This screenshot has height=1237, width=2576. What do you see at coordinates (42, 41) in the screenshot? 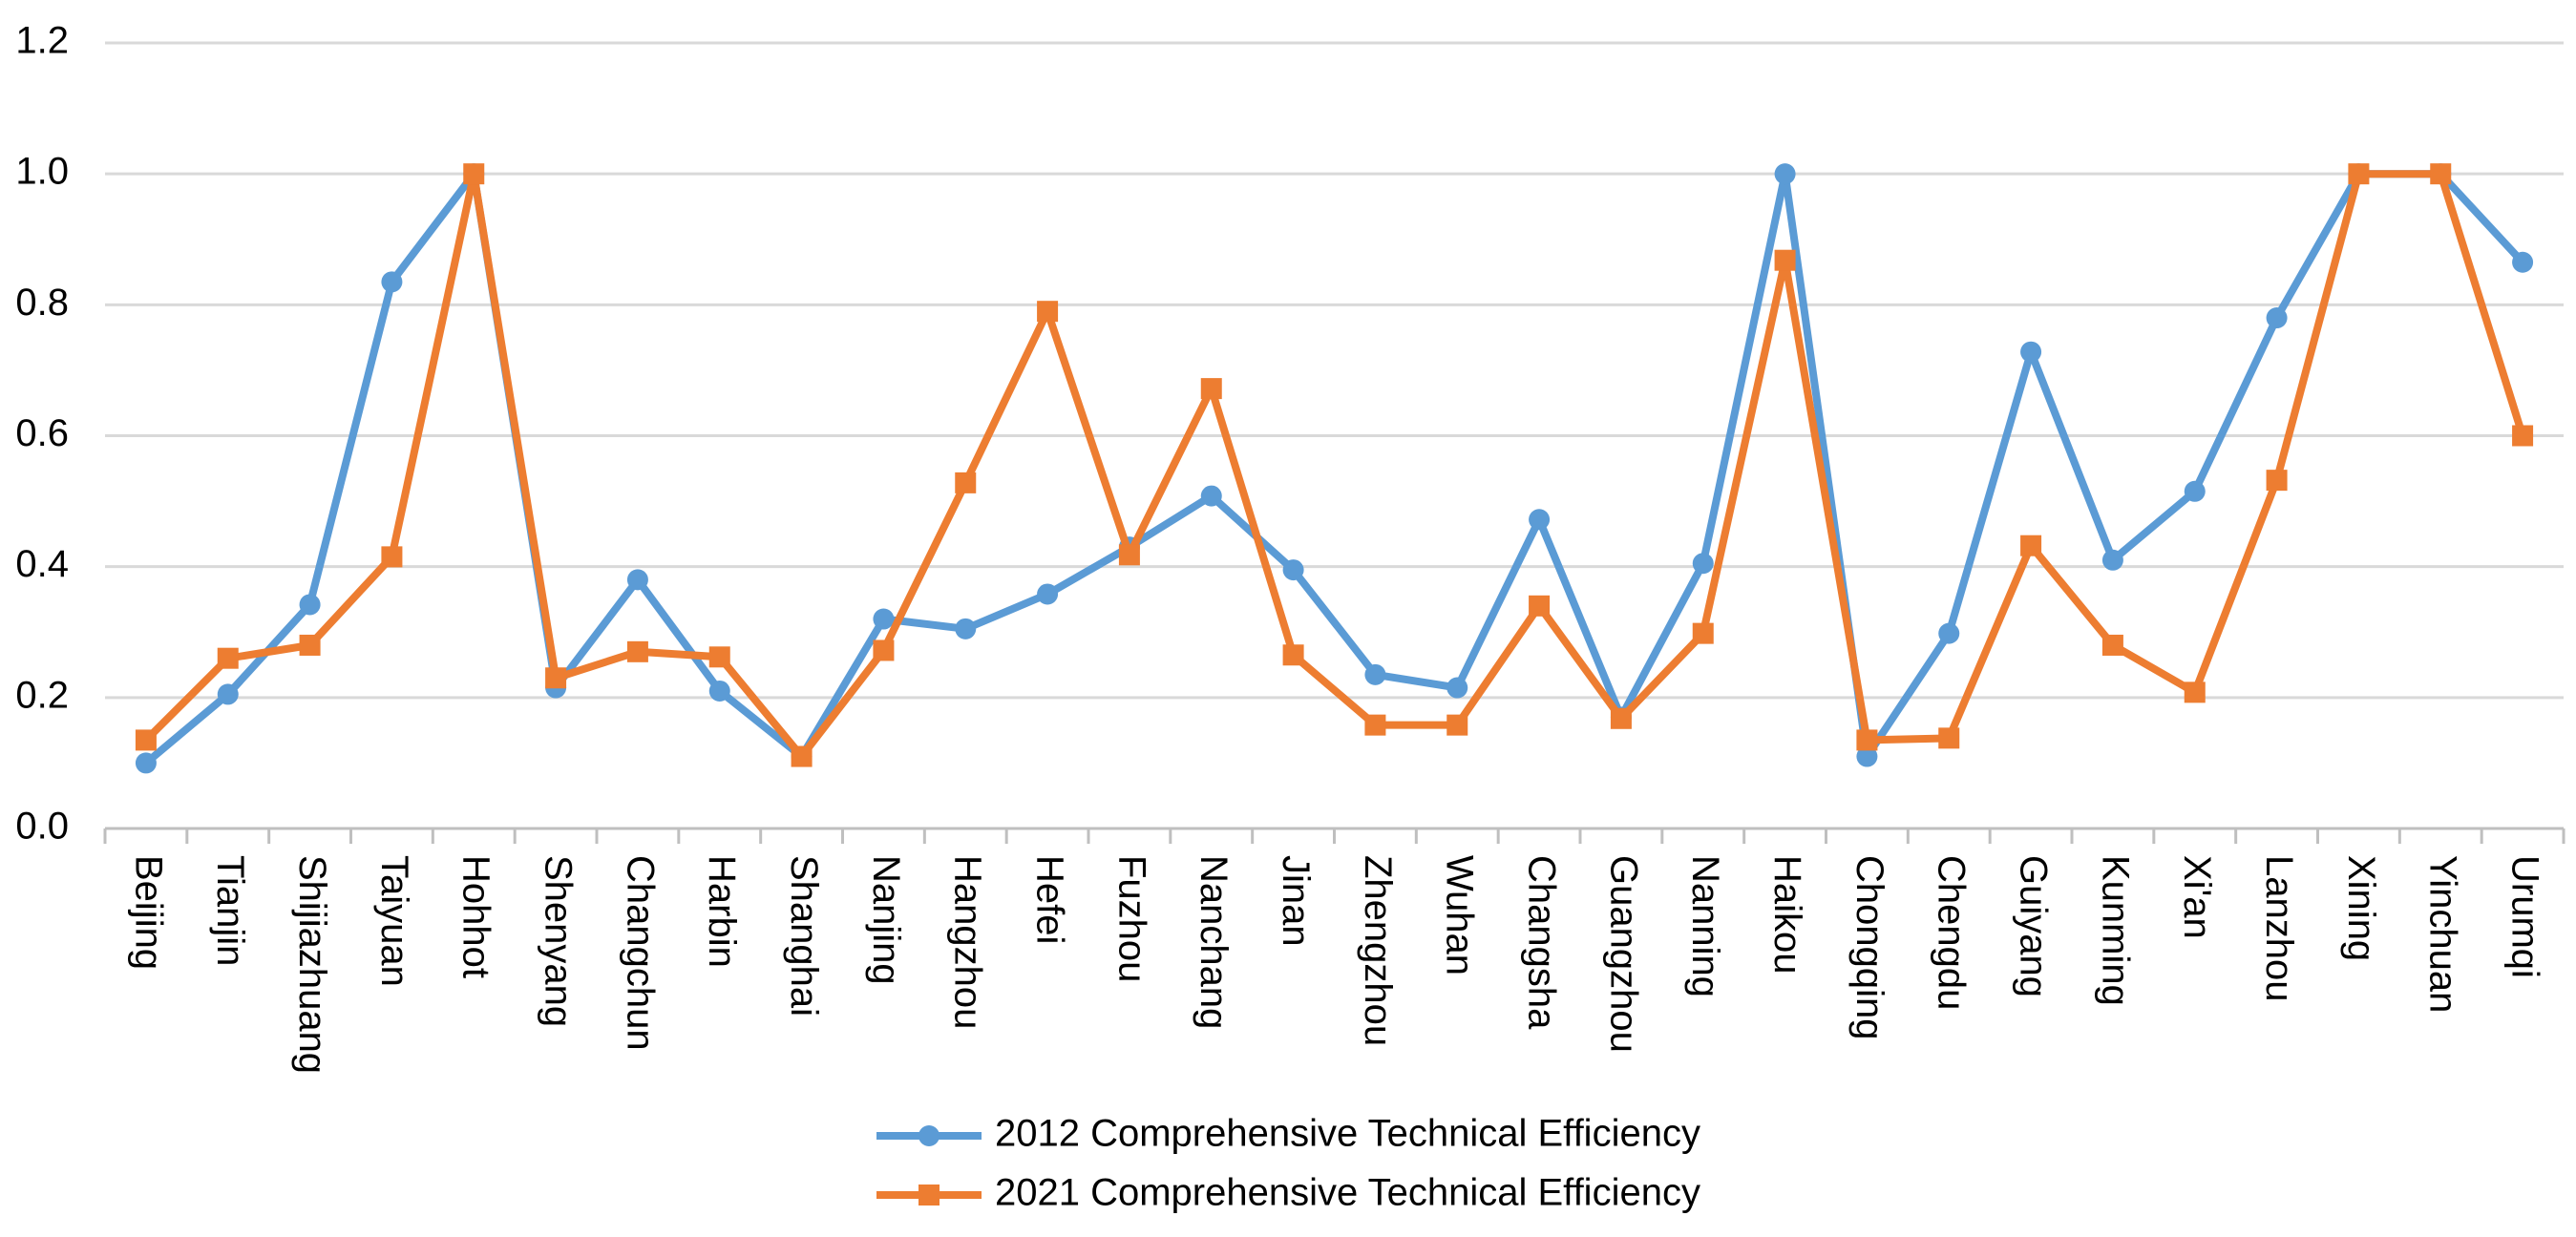
I see `y-tick-label: 1.2` at bounding box center [42, 41].